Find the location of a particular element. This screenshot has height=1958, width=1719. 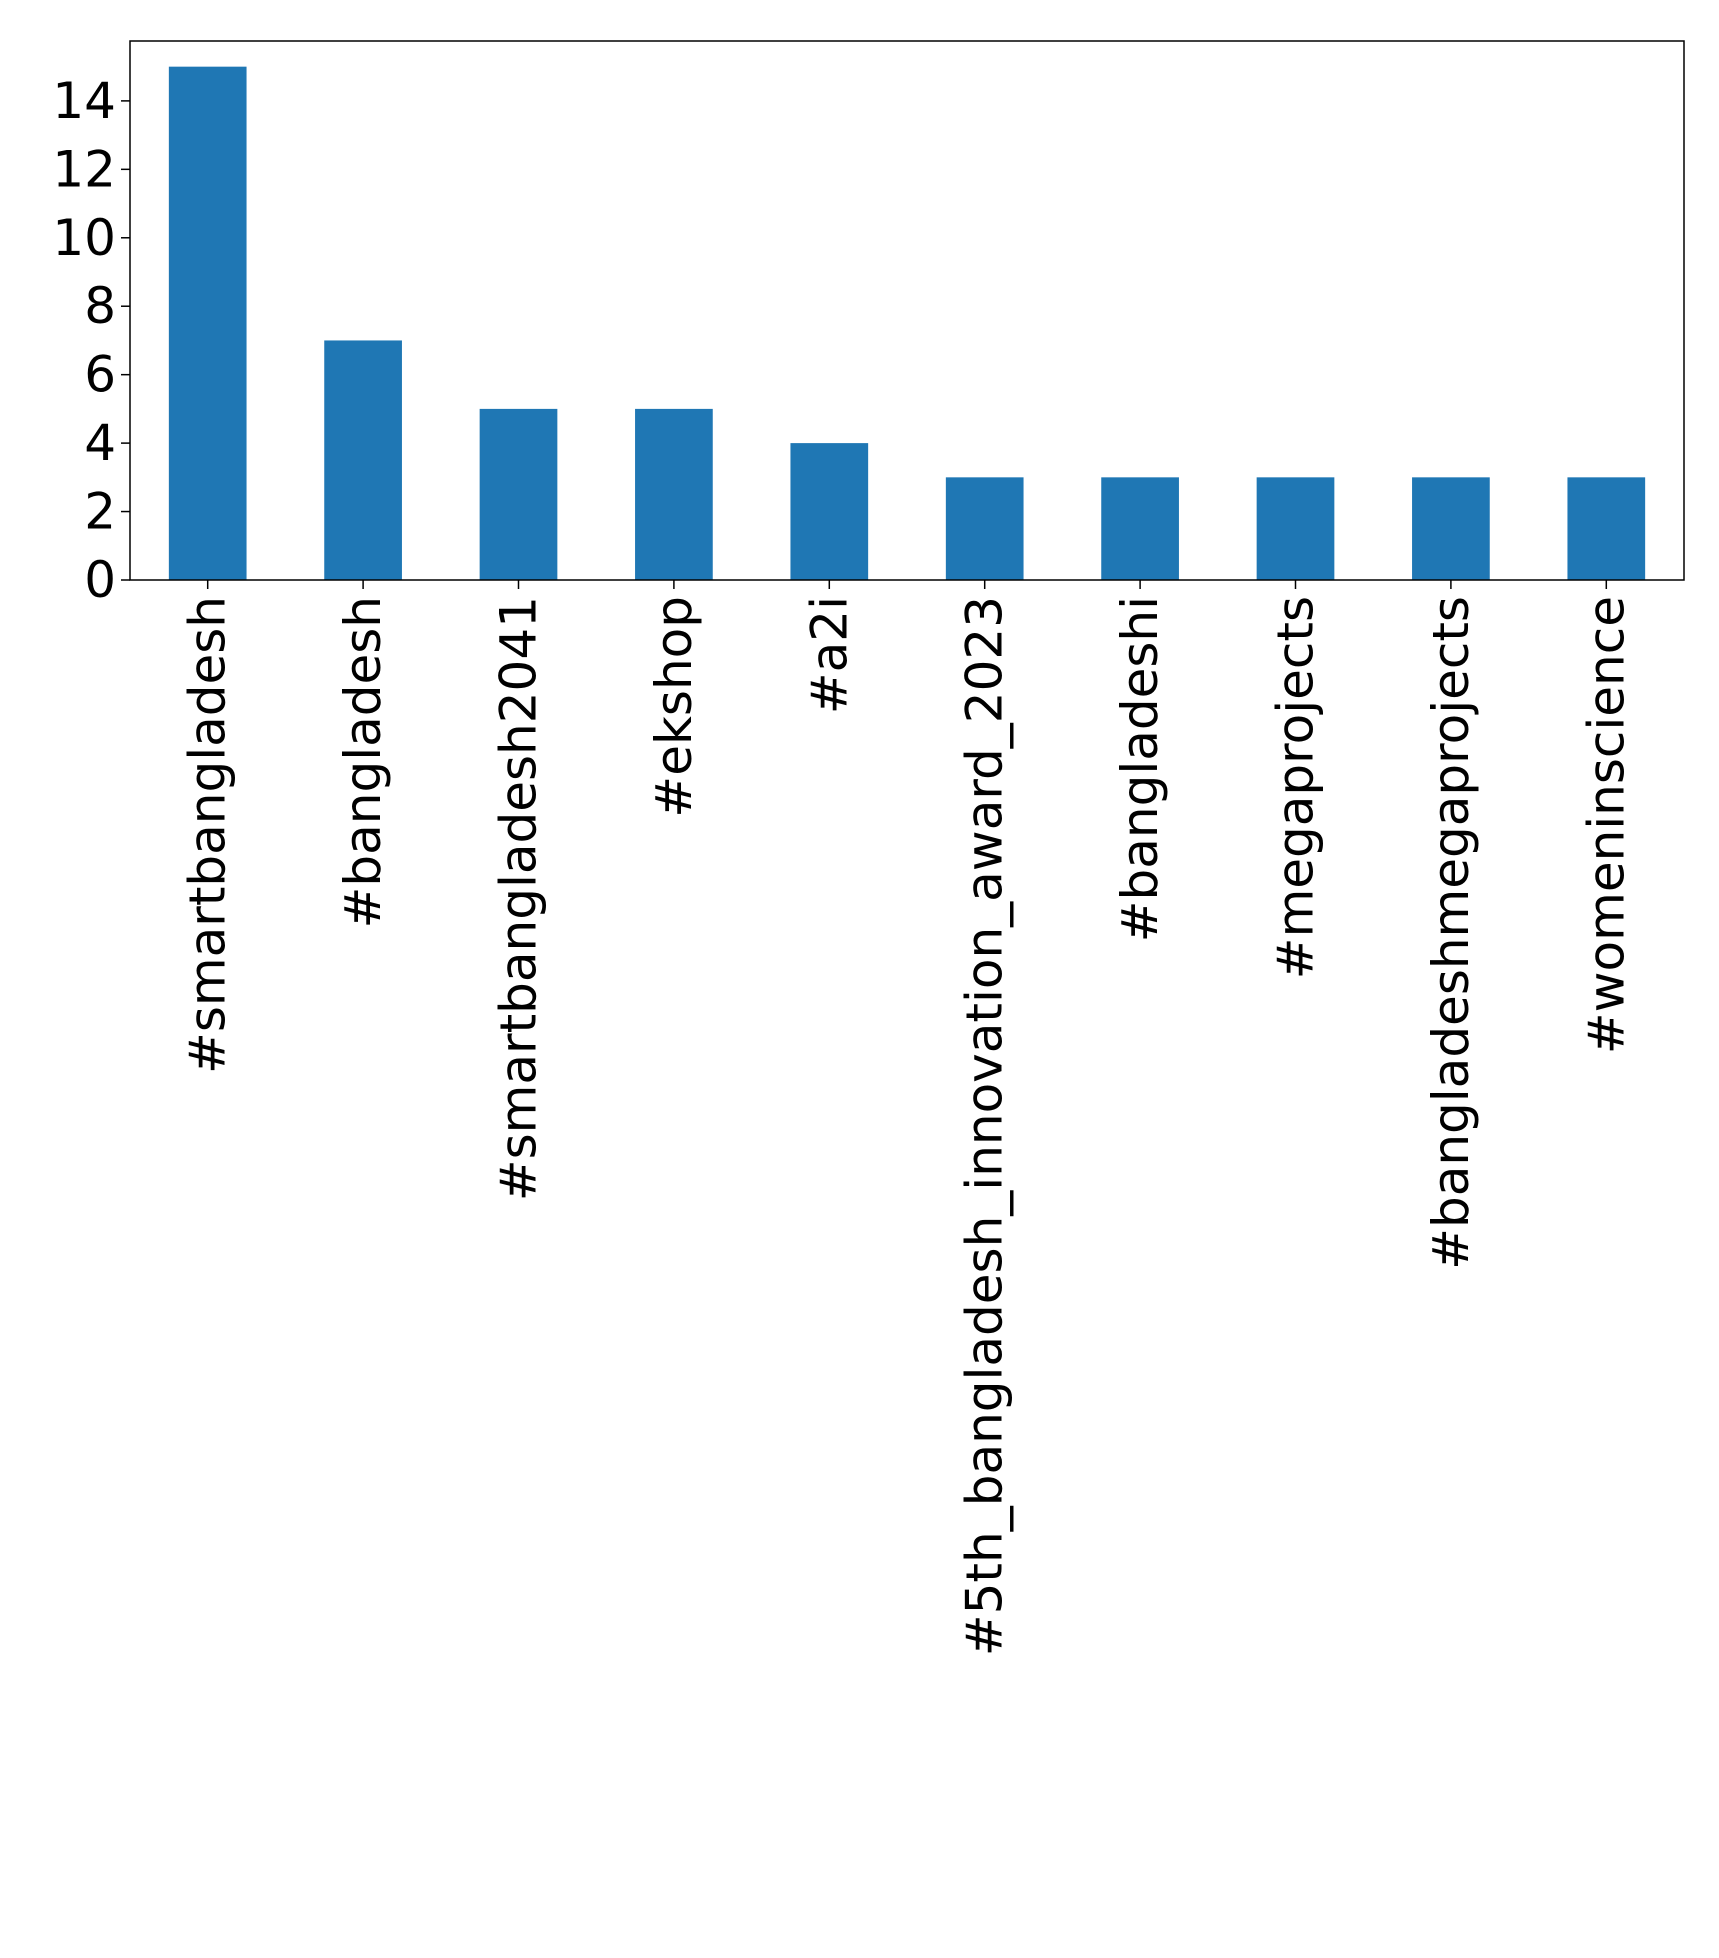

y-axis: 0 2 4 6 8 10 12 14 is located at coordinates (91, 340).